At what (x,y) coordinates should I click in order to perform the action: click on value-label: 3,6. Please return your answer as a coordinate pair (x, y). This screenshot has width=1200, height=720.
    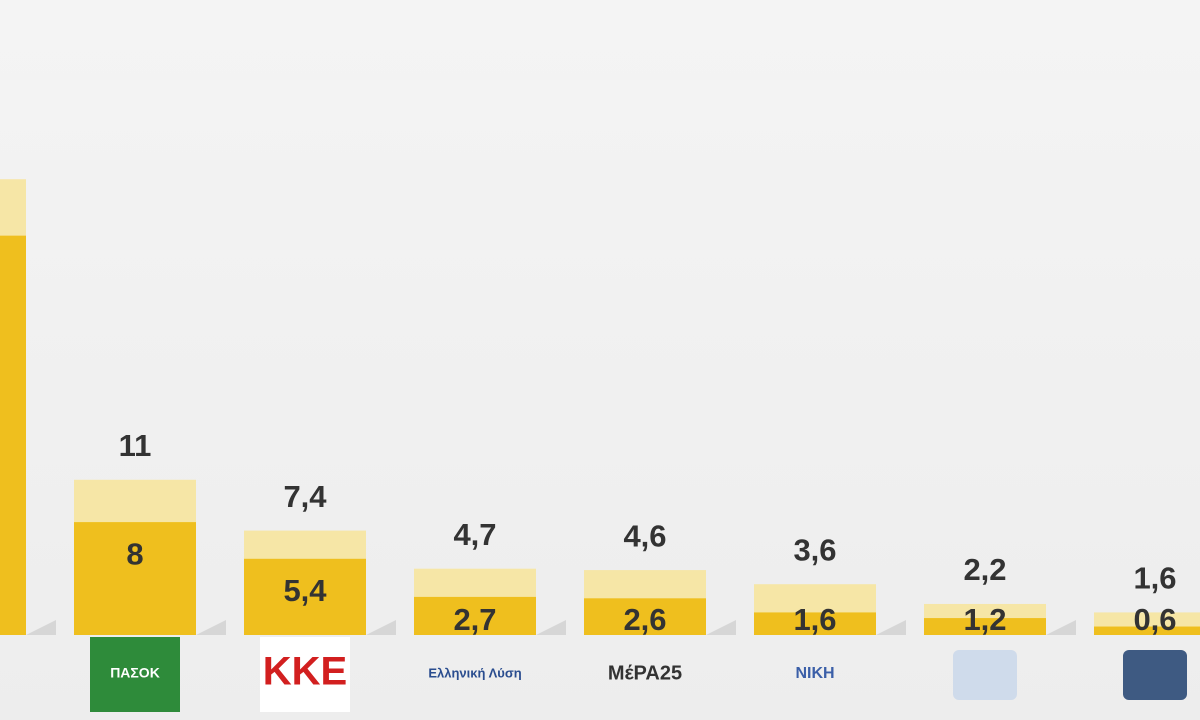
    Looking at the image, I should click on (814, 549).